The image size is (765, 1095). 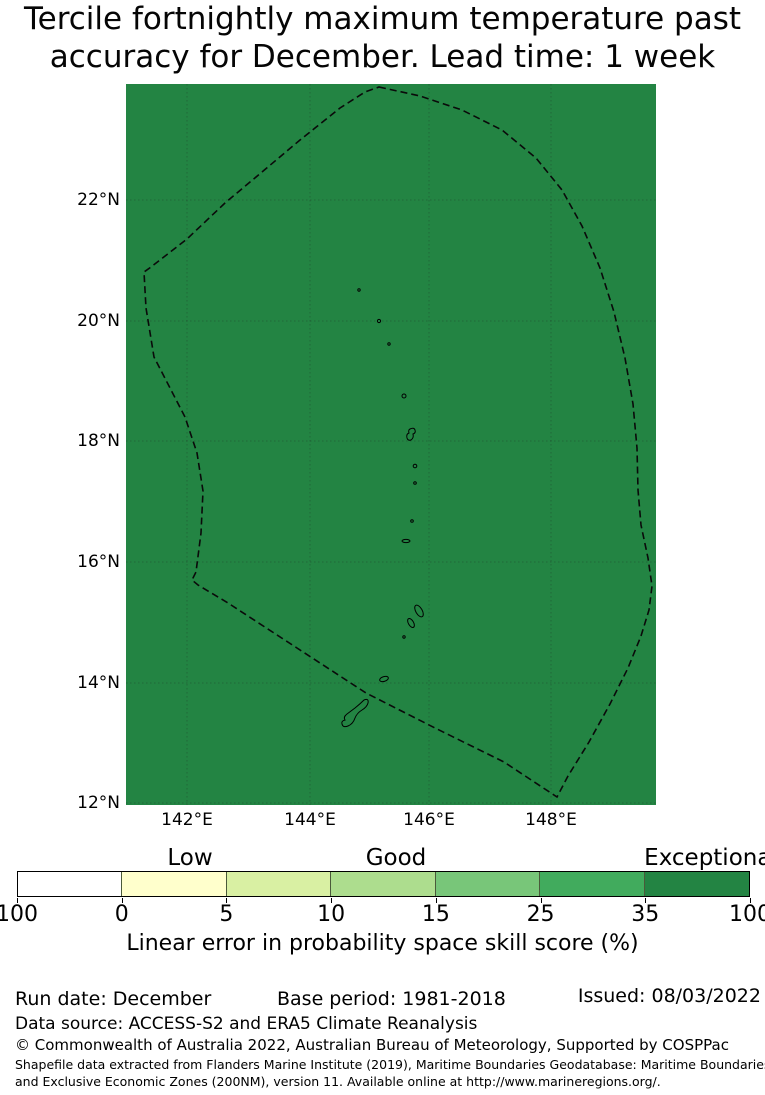 I want to click on island-outline-saipan, so click(x=419, y=611).